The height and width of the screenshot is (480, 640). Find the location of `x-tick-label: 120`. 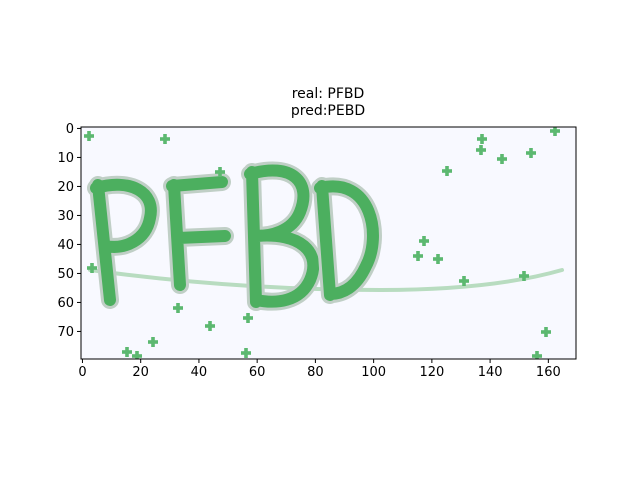

x-tick-label: 120 is located at coordinates (431, 372).